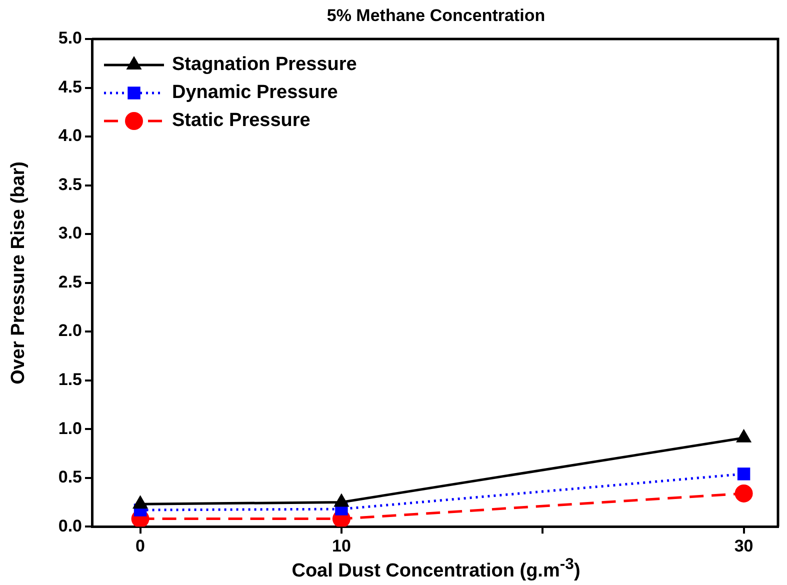  What do you see at coordinates (70, 233) in the screenshot?
I see `y-tick-label: 3.0` at bounding box center [70, 233].